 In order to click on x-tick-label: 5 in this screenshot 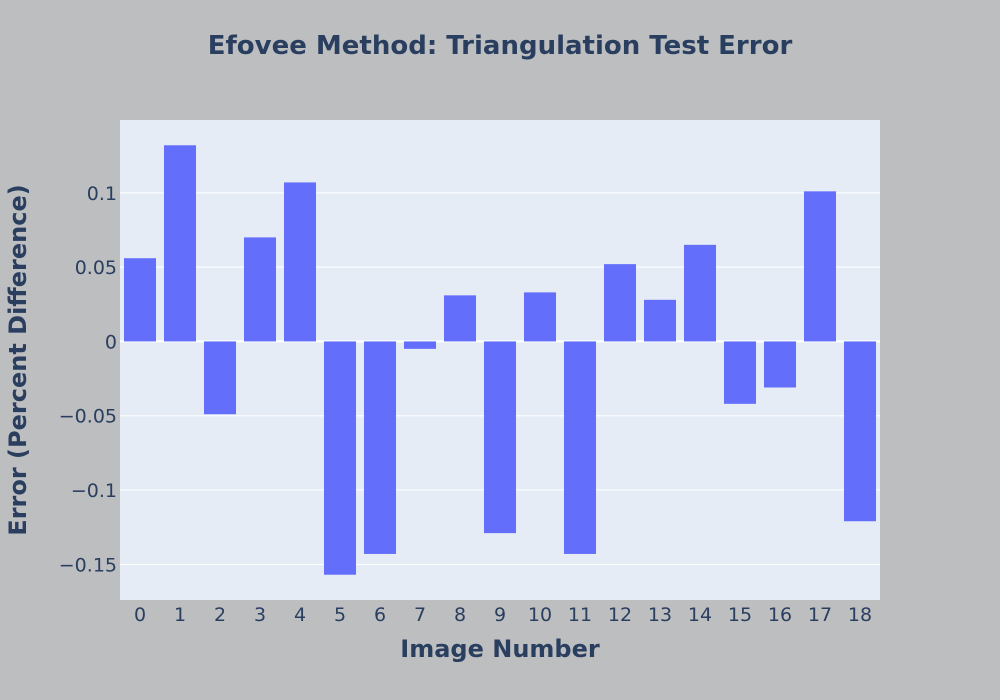, I will do `click(340, 615)`.